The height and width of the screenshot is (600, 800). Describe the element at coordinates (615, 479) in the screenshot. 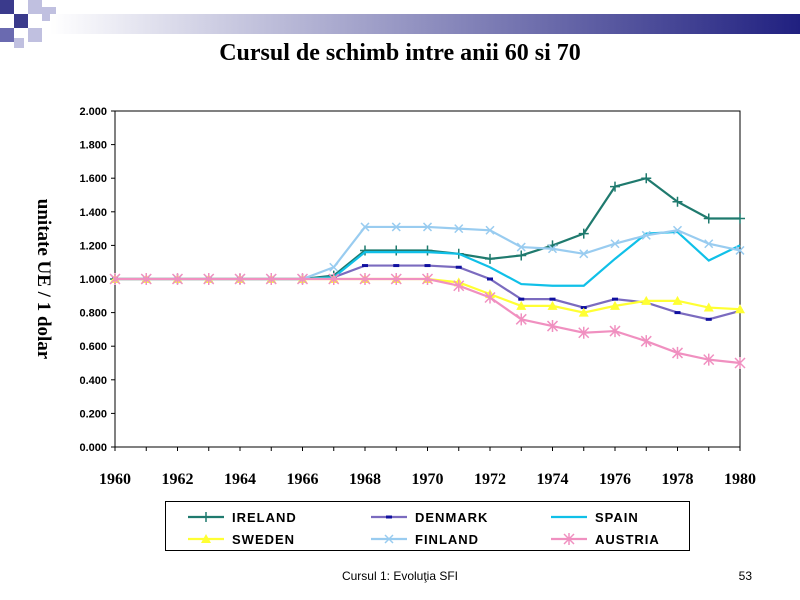

I see `x-tick-label: 1976` at that location.